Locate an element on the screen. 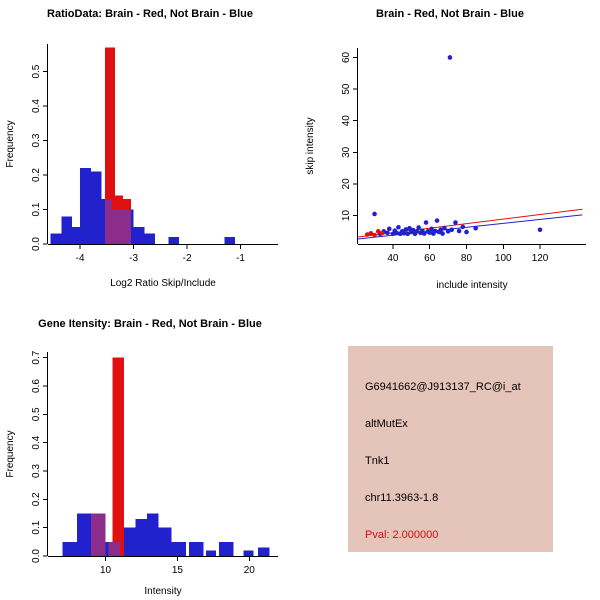 The width and height of the screenshot is (600, 600). ratio-histogram-title: RatioData: Brain - Red, Not Brain - Blue is located at coordinates (150, 14).